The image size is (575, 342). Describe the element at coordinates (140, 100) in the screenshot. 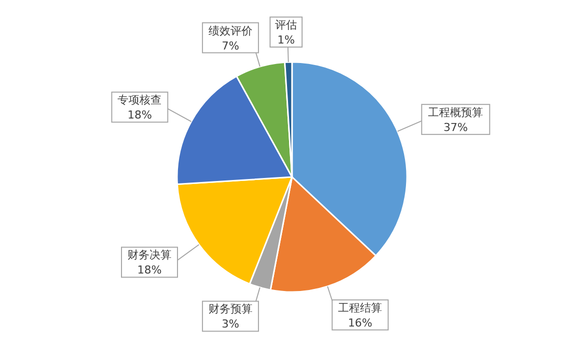

I see `slice-label: 专项核查` at that location.